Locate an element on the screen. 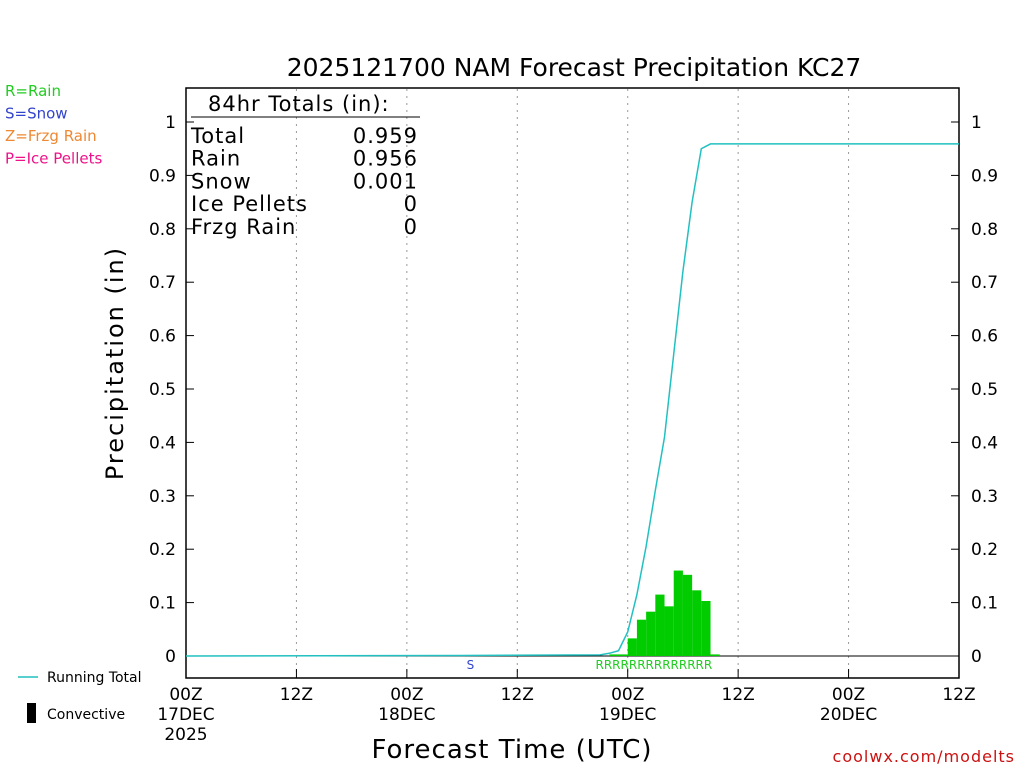  y-tick-label-left: 0.1 is located at coordinates (162, 604).